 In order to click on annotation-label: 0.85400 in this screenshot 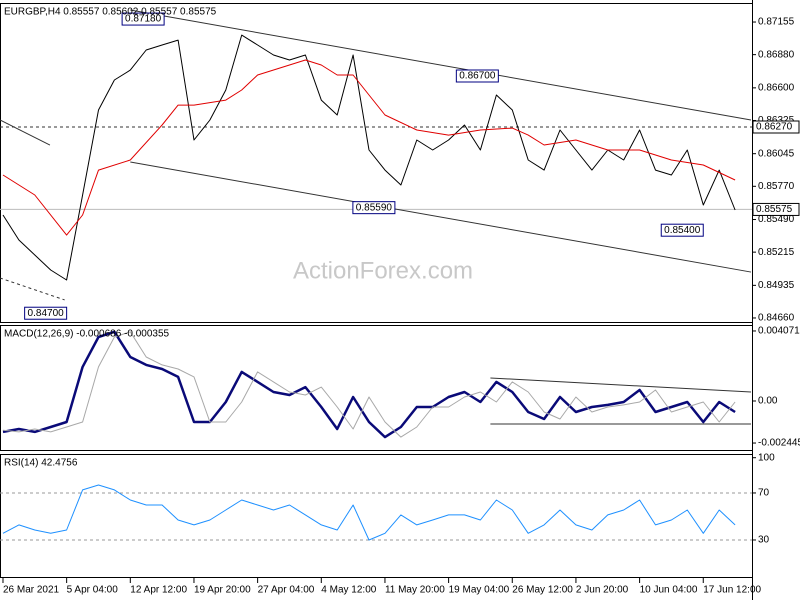, I will do `click(682, 230)`.